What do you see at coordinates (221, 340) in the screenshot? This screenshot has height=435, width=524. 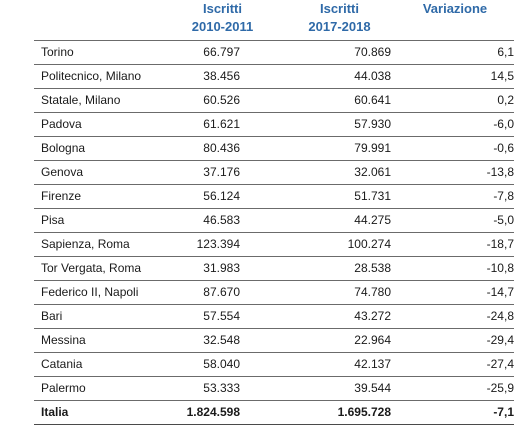 I see `row-iscritti-2010-2011: 32.548` at bounding box center [221, 340].